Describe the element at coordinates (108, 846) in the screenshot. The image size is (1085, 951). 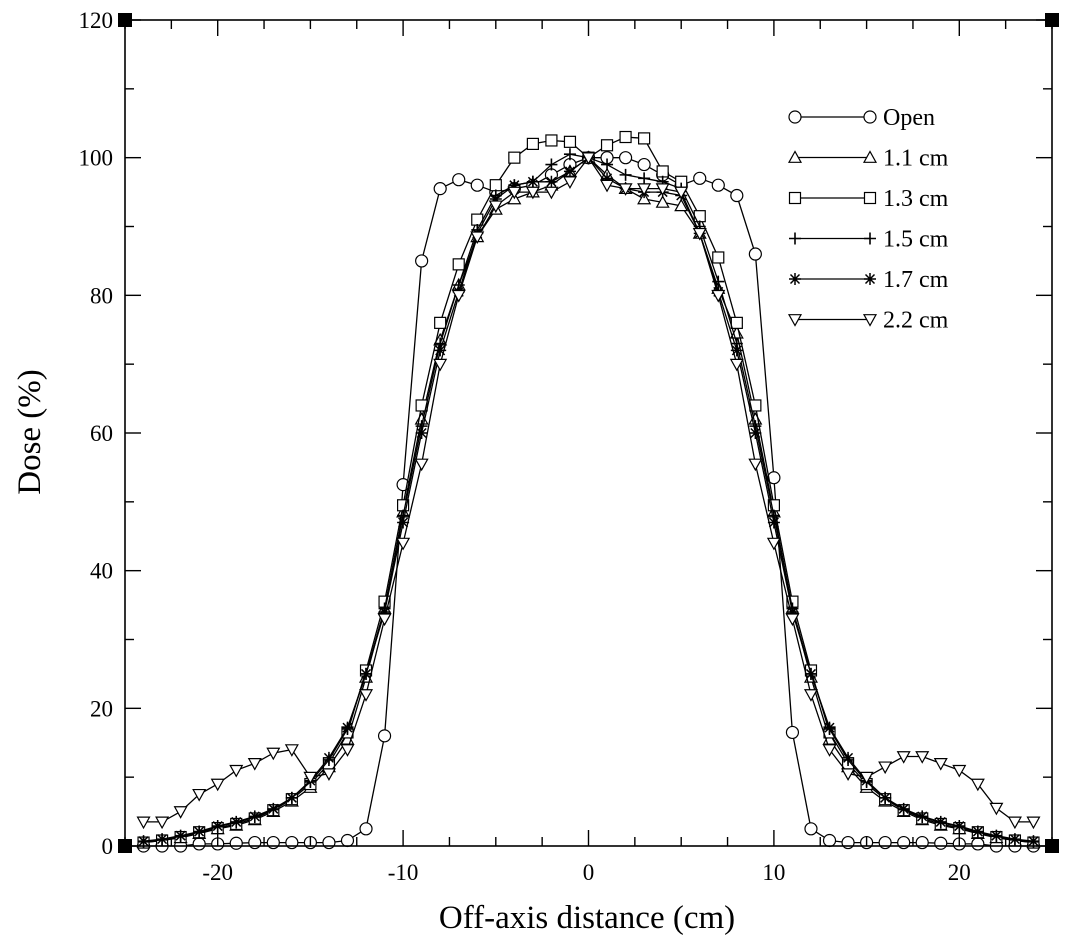
I see `y-tick-label: 0` at that location.